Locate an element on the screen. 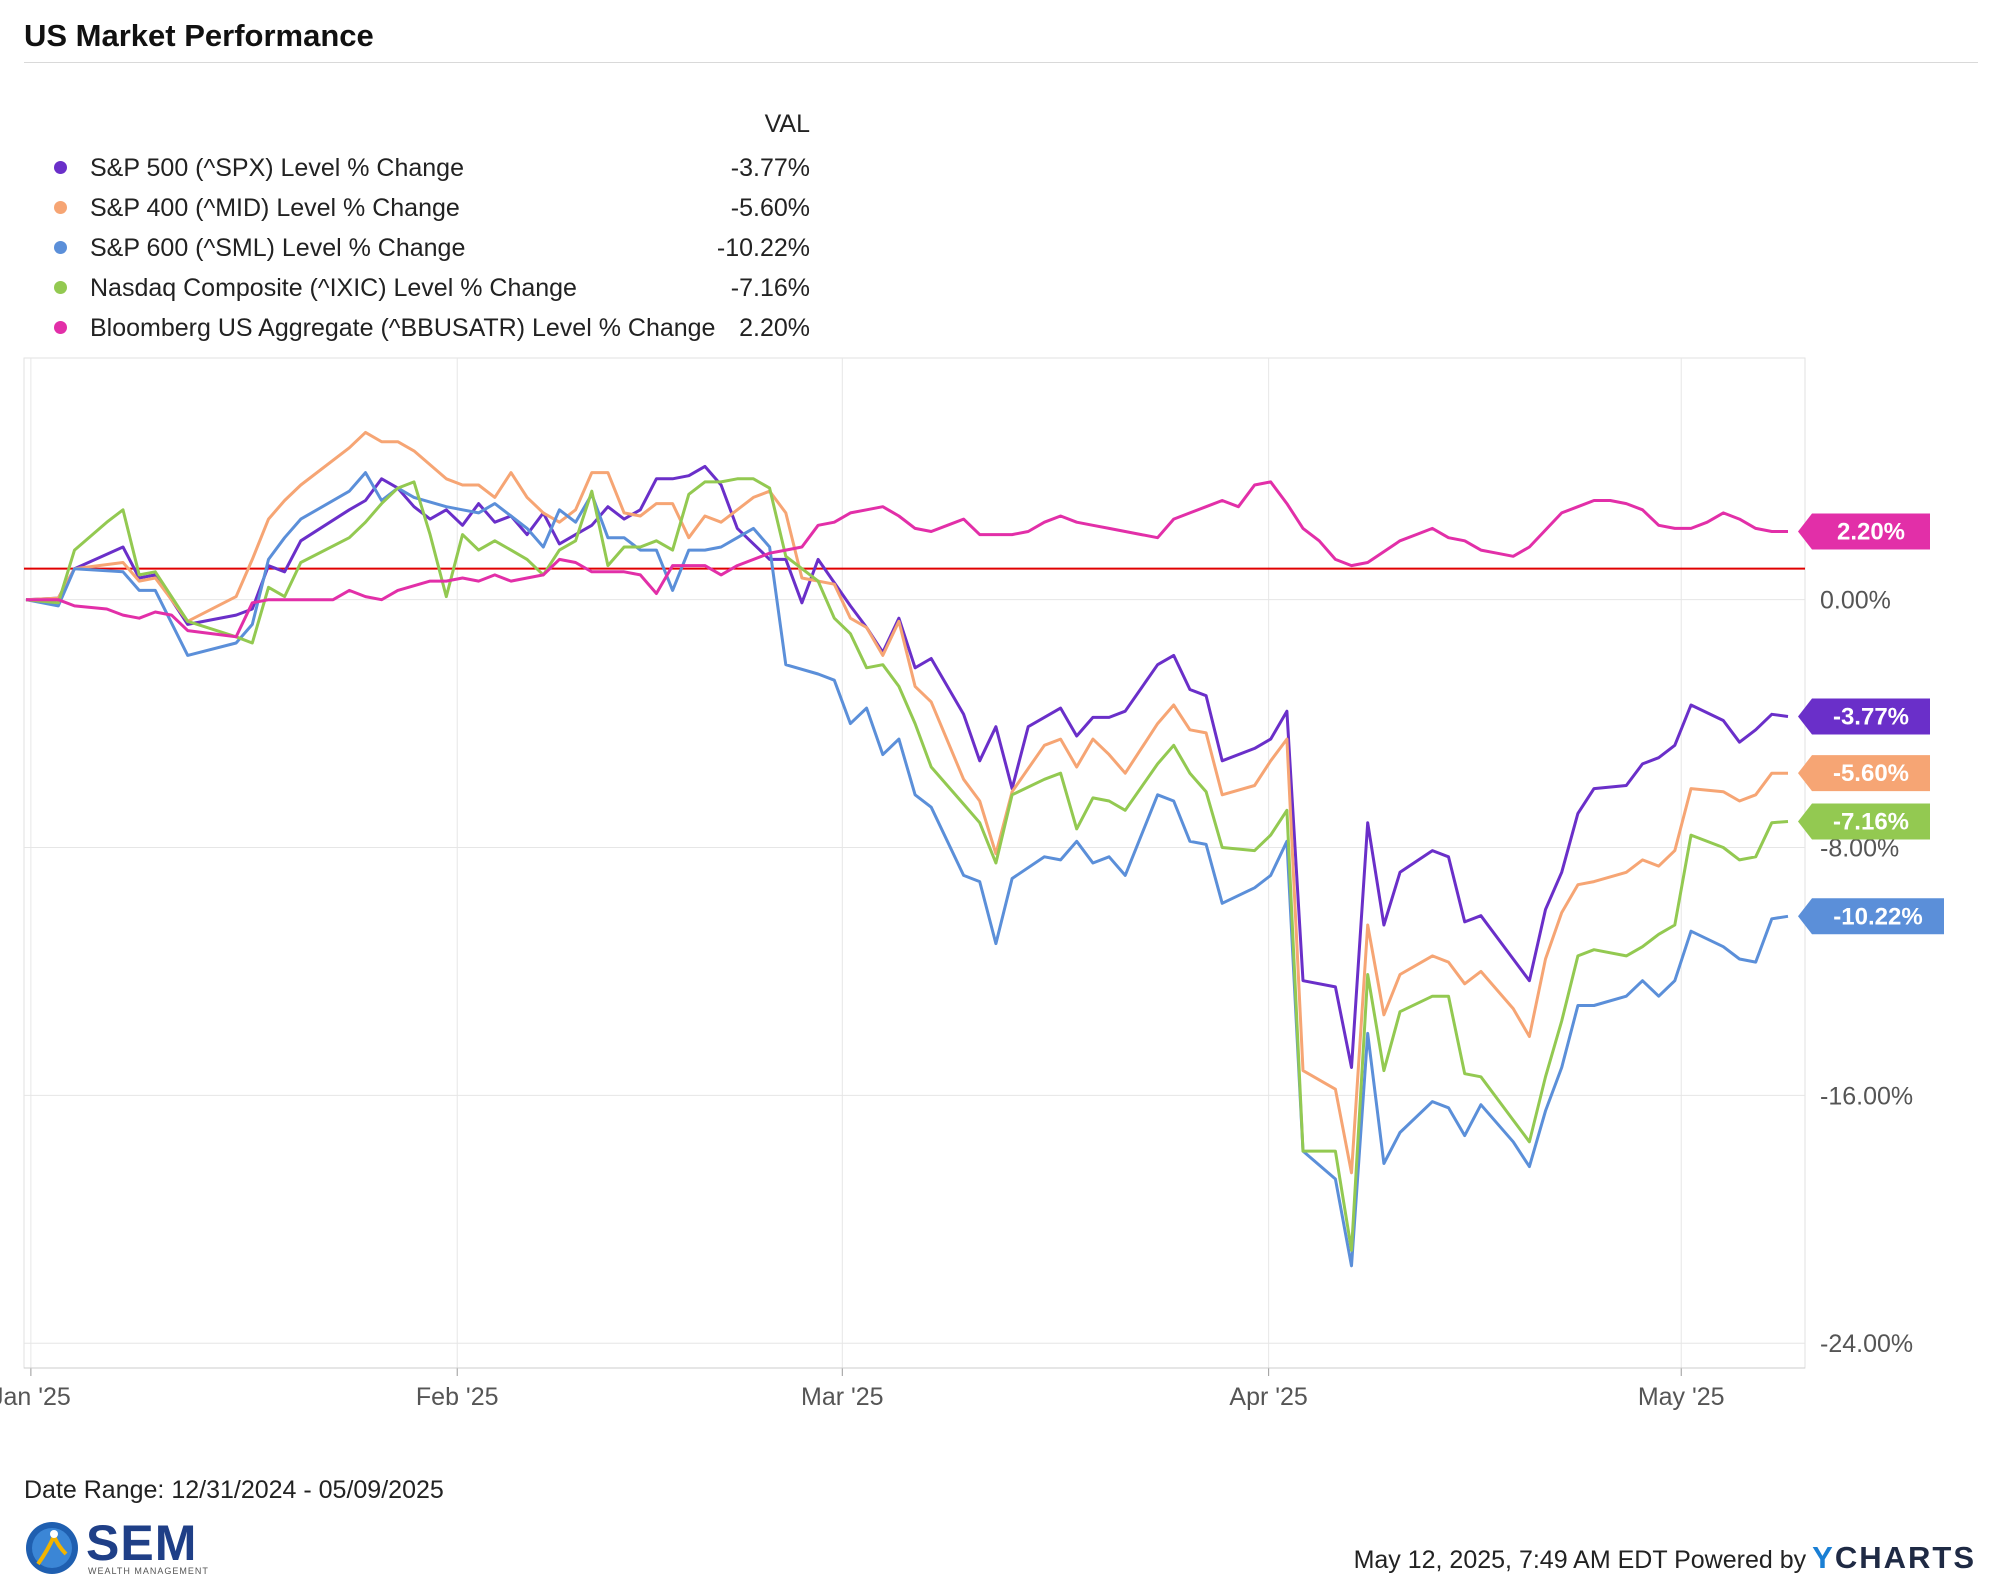  legend-item-spx: S&P 500 (^SPX) Level % Change -3.77% is located at coordinates (417, 168).